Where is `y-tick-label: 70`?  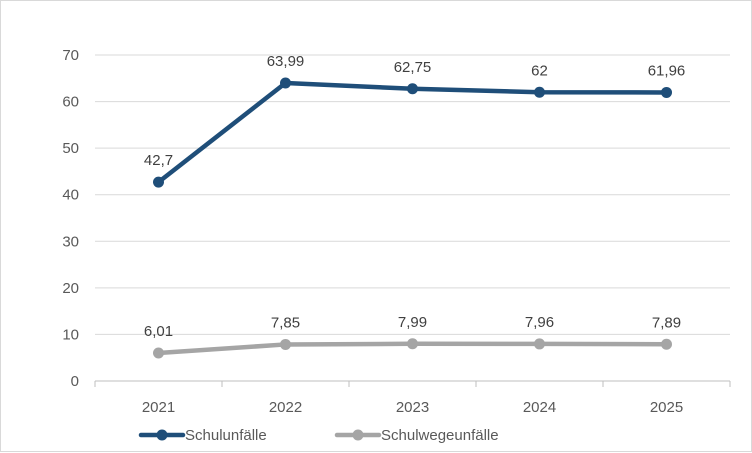 y-tick-label: 70 is located at coordinates (70, 55).